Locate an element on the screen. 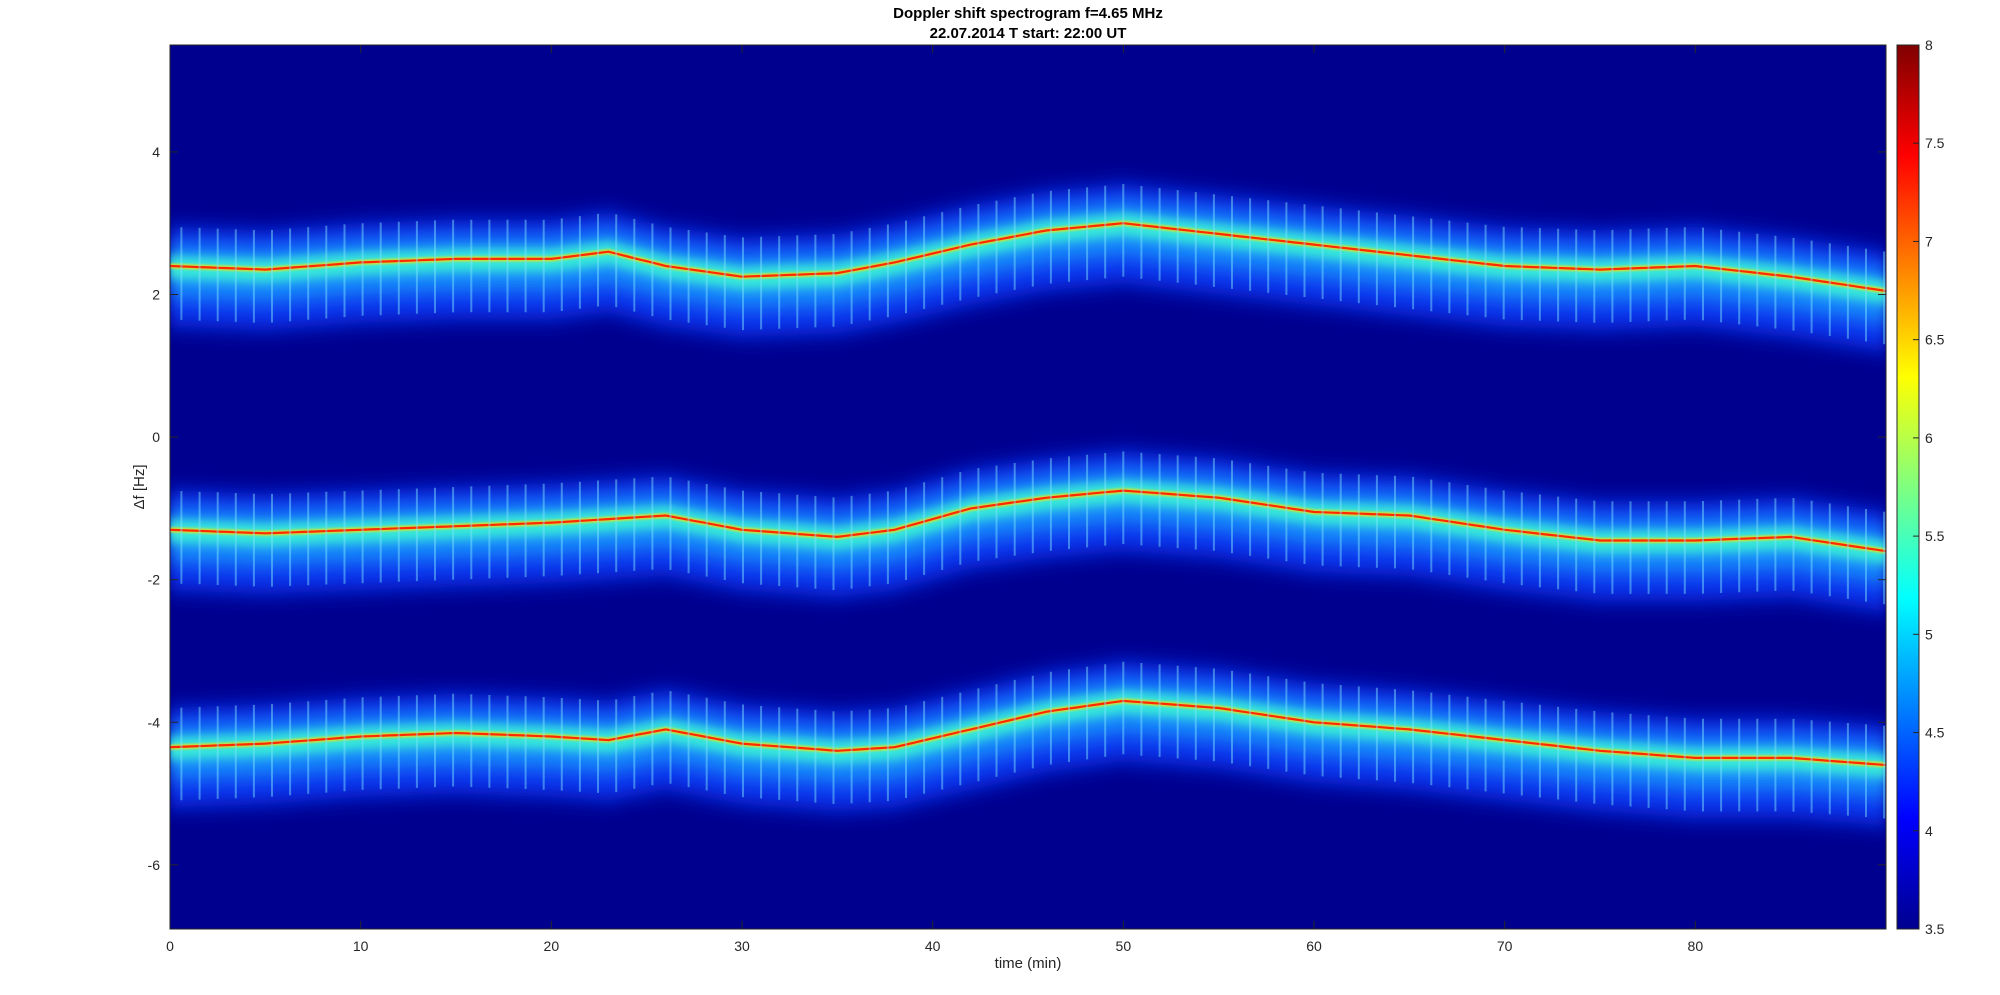 This screenshot has height=995, width=2000. x-tick-label: 50 is located at coordinates (1124, 946).